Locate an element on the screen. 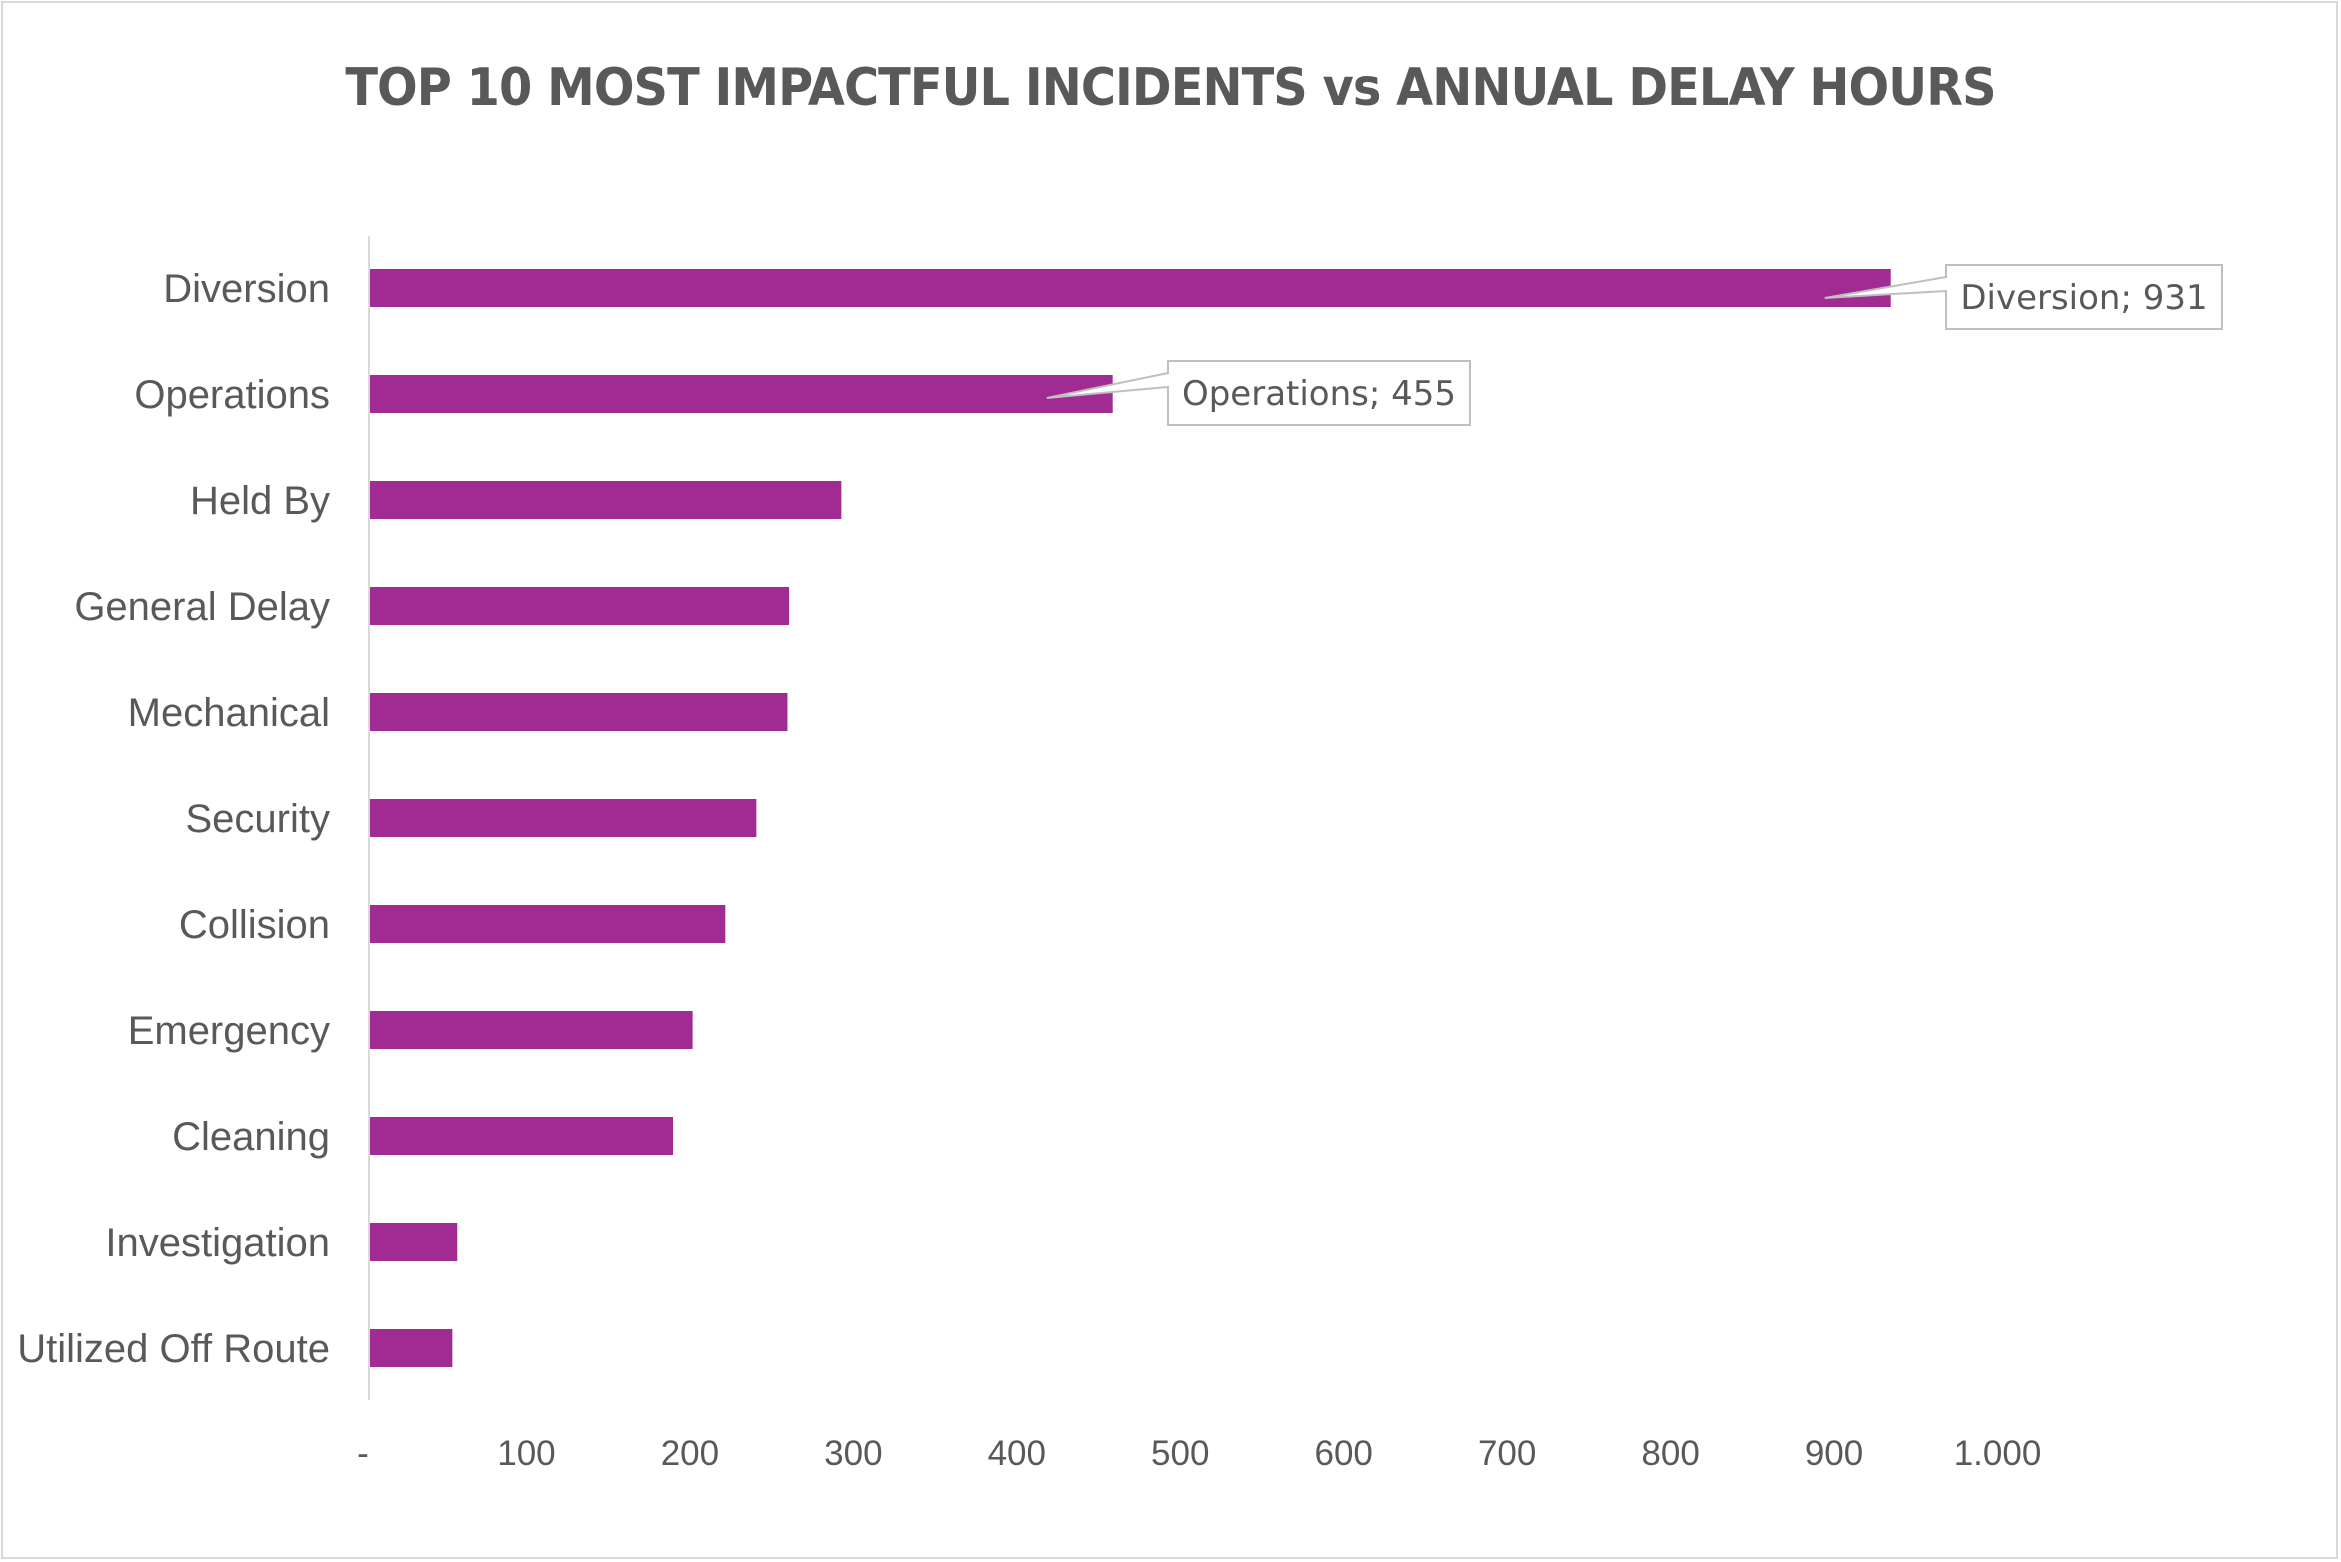 The height and width of the screenshot is (1562, 2341). x-tick-label: 200 is located at coordinates (690, 1453).